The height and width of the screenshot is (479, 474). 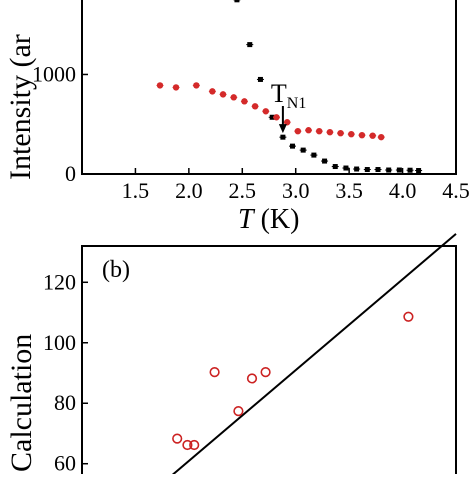 What do you see at coordinates (59, 342) in the screenshot?
I see `y-tick-label: 100` at bounding box center [59, 342].